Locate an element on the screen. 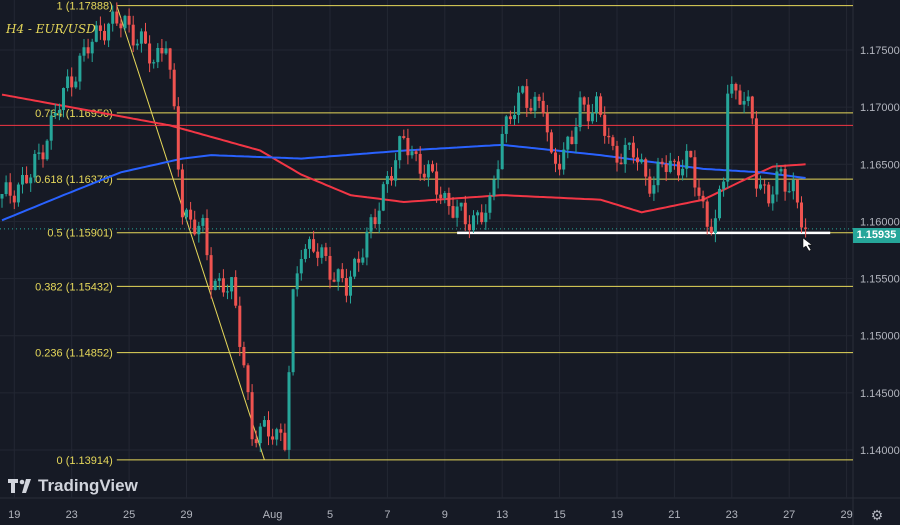  settings-icon: ⚙ is located at coordinates (877, 515).